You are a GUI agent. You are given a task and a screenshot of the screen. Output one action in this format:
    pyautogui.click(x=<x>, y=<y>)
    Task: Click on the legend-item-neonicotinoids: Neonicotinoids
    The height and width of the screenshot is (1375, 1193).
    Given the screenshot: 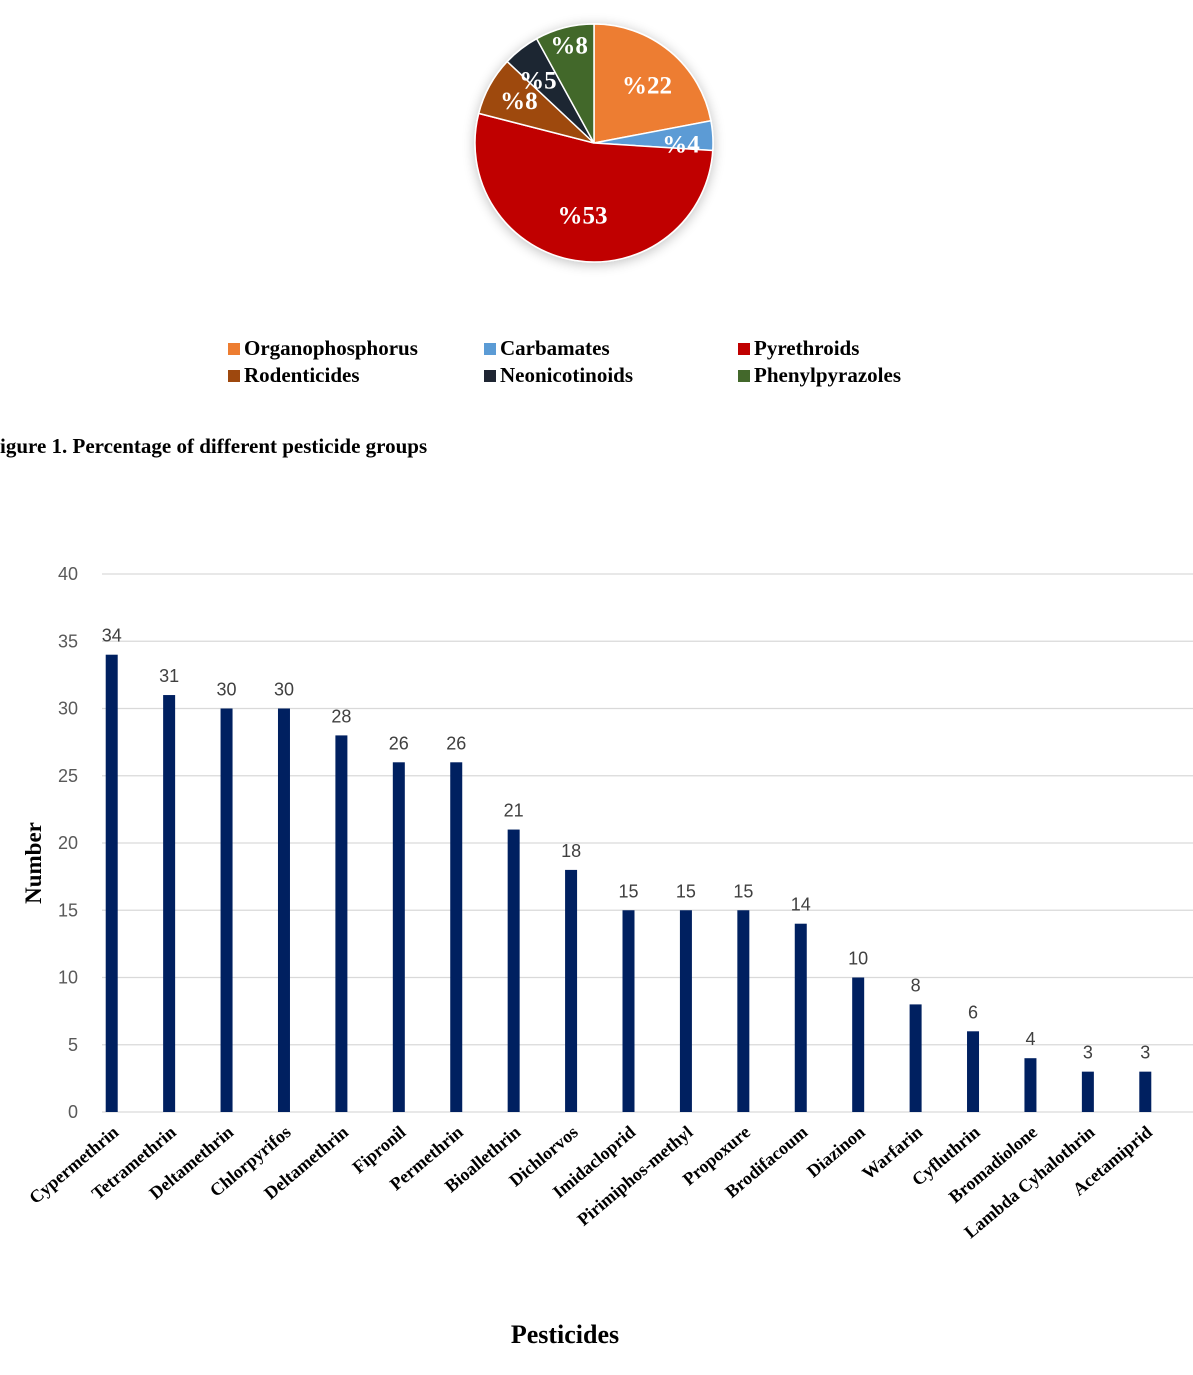 What is the action you would take?
    pyautogui.click(x=611, y=375)
    